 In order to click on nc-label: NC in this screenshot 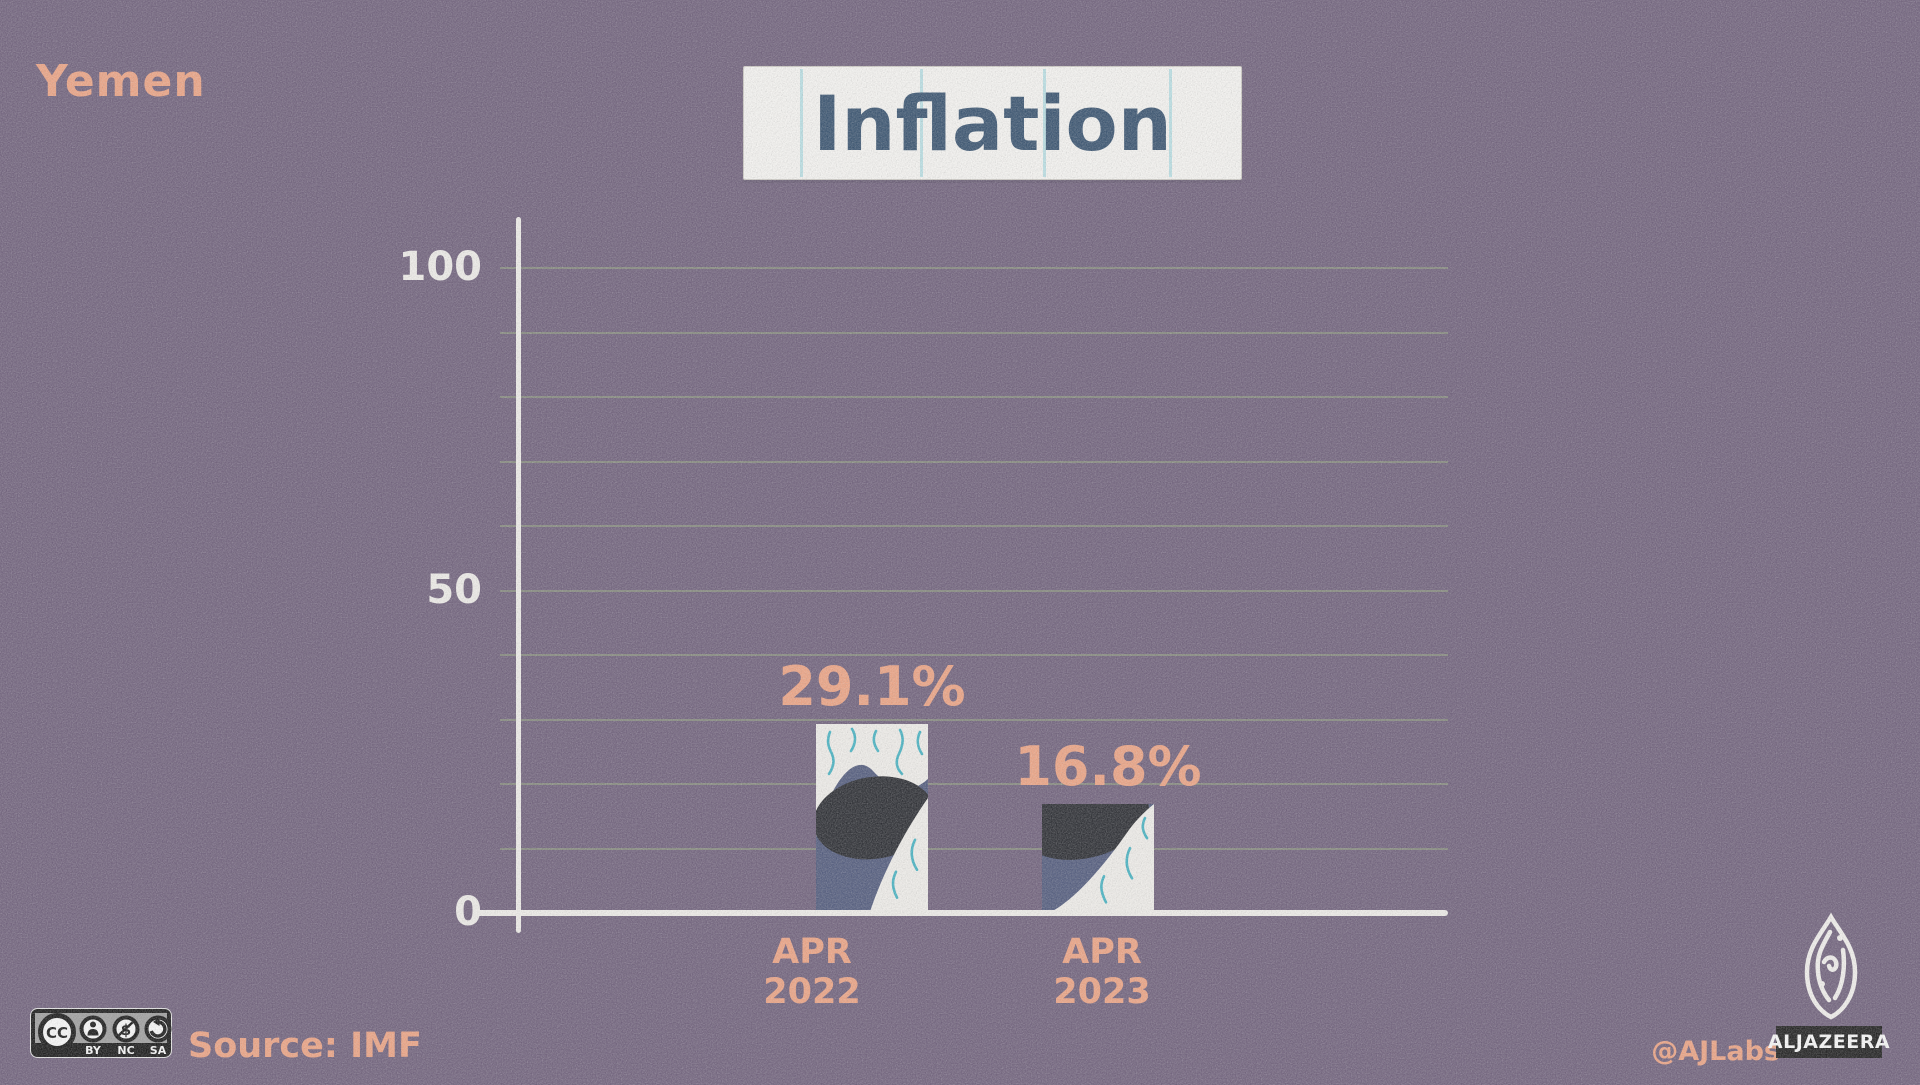, I will do `click(125, 1050)`.